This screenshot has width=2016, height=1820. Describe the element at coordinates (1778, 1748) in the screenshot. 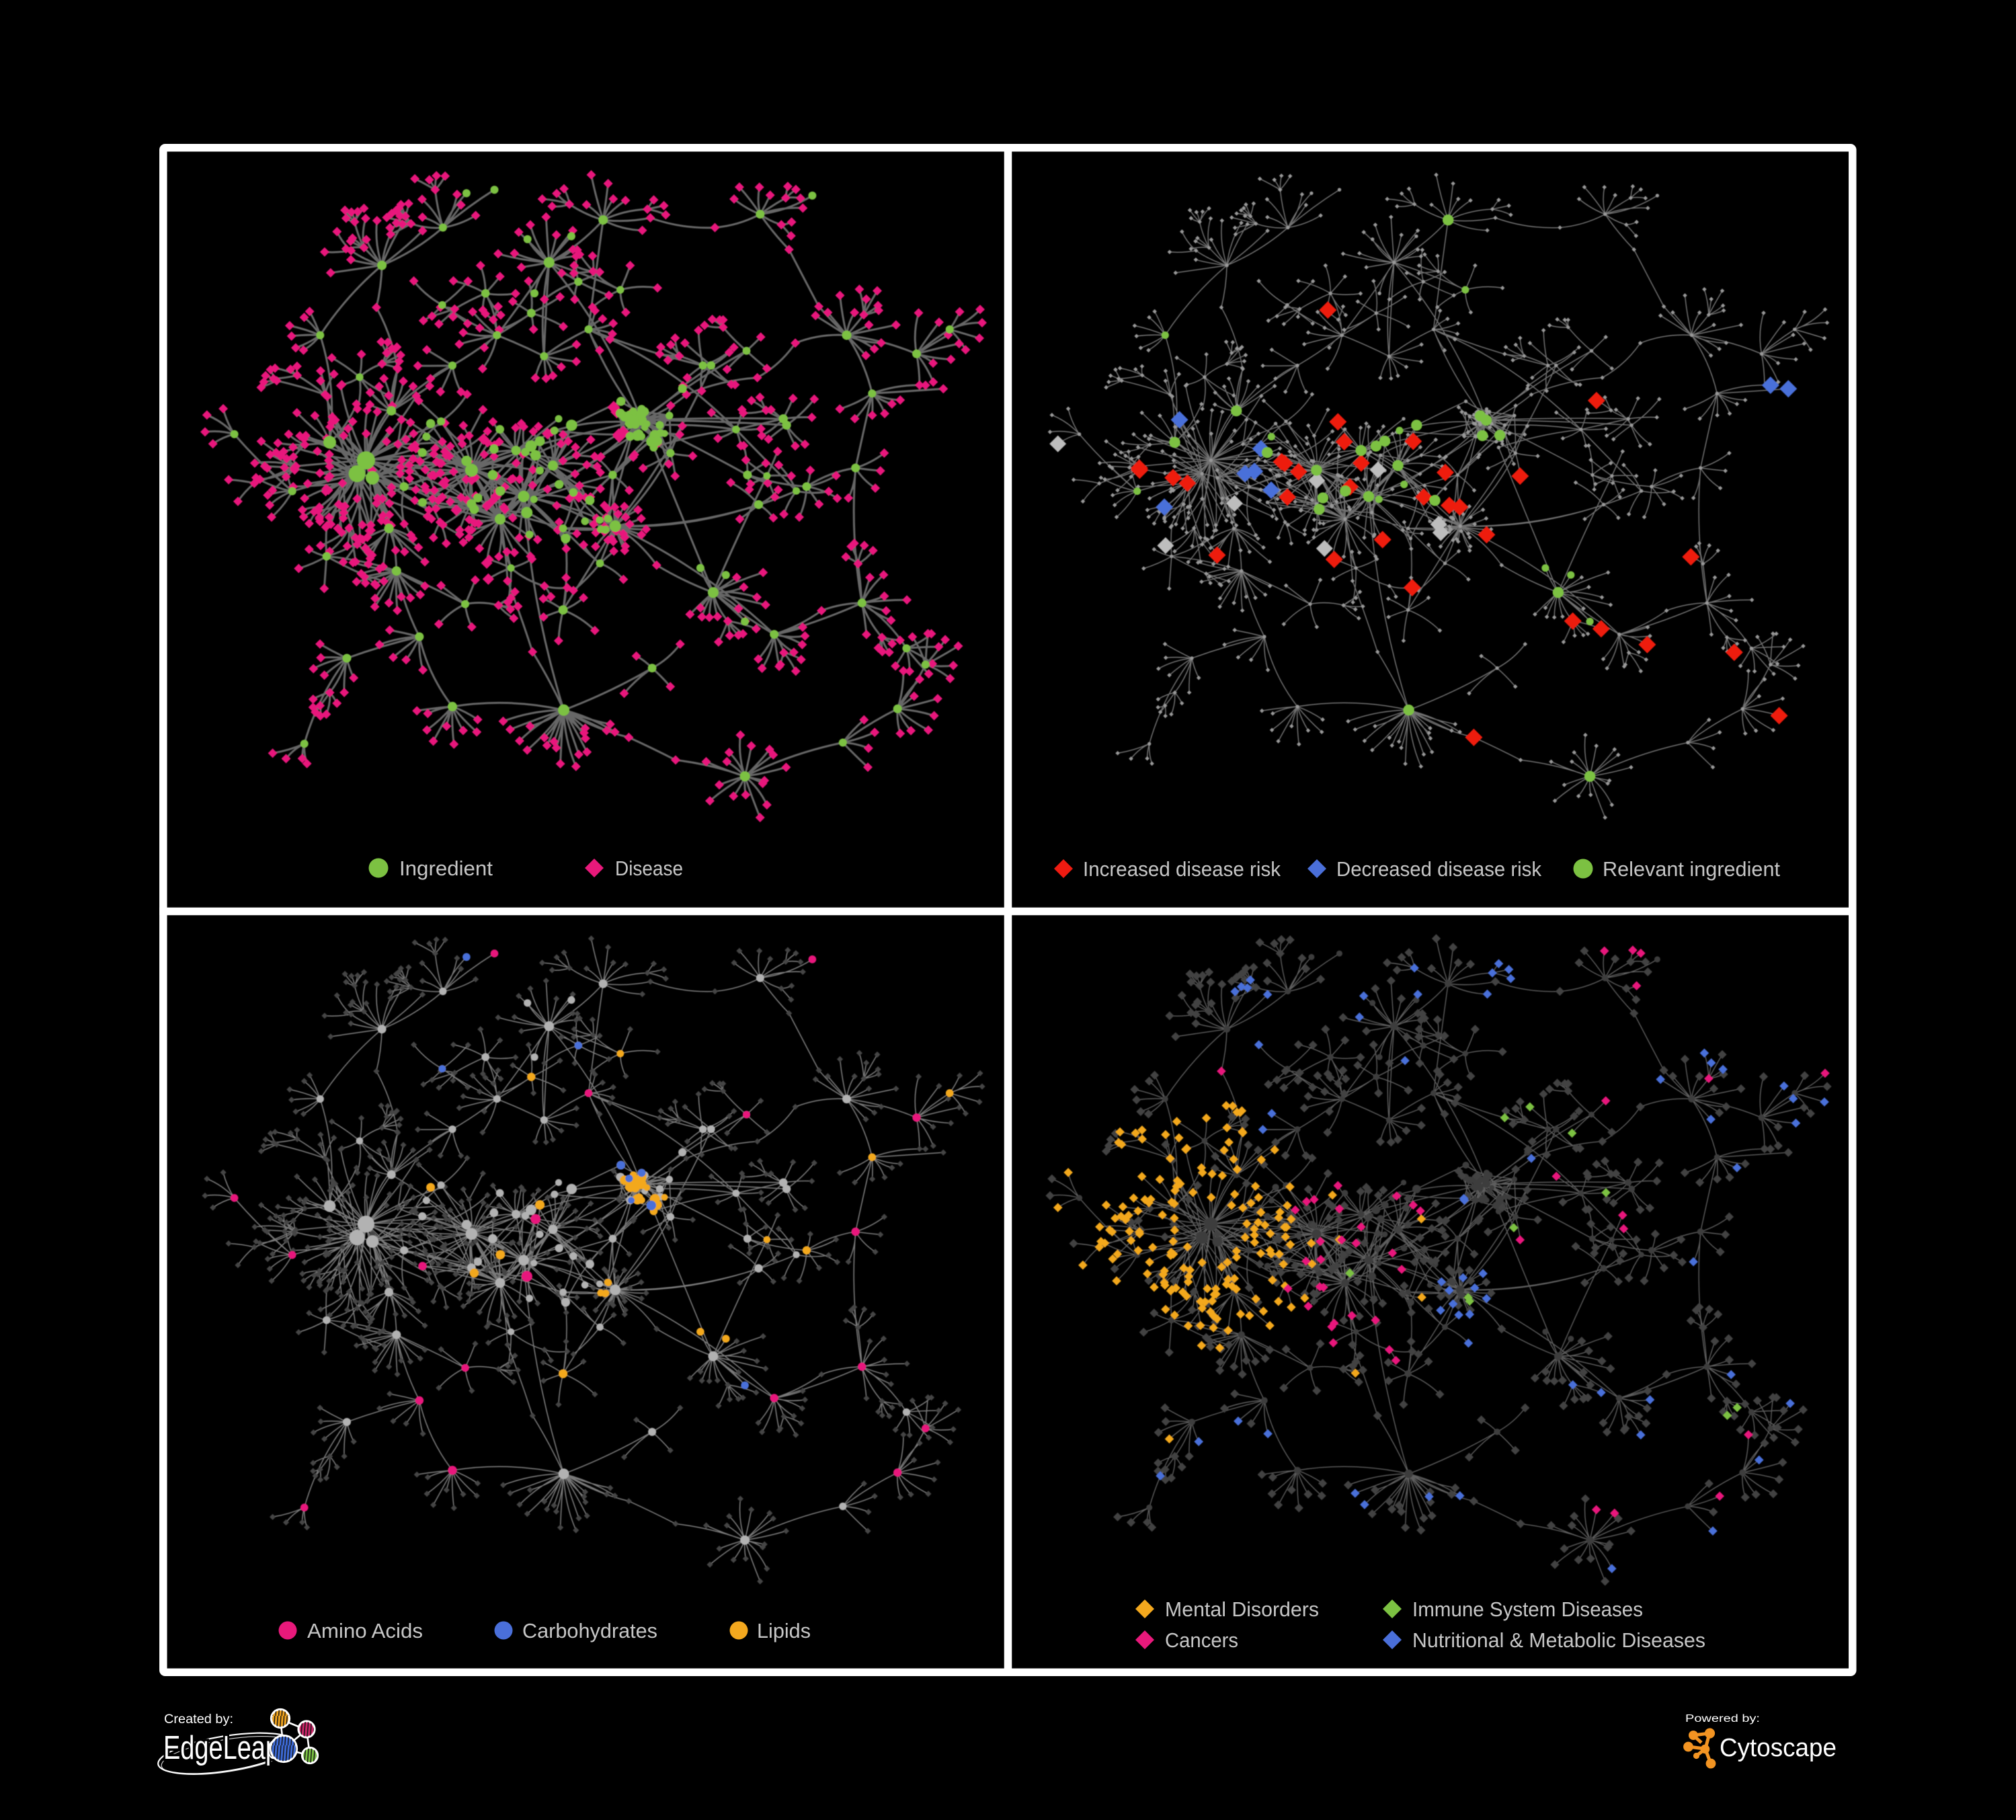

I see `svg-text: Cytoscape` at that location.